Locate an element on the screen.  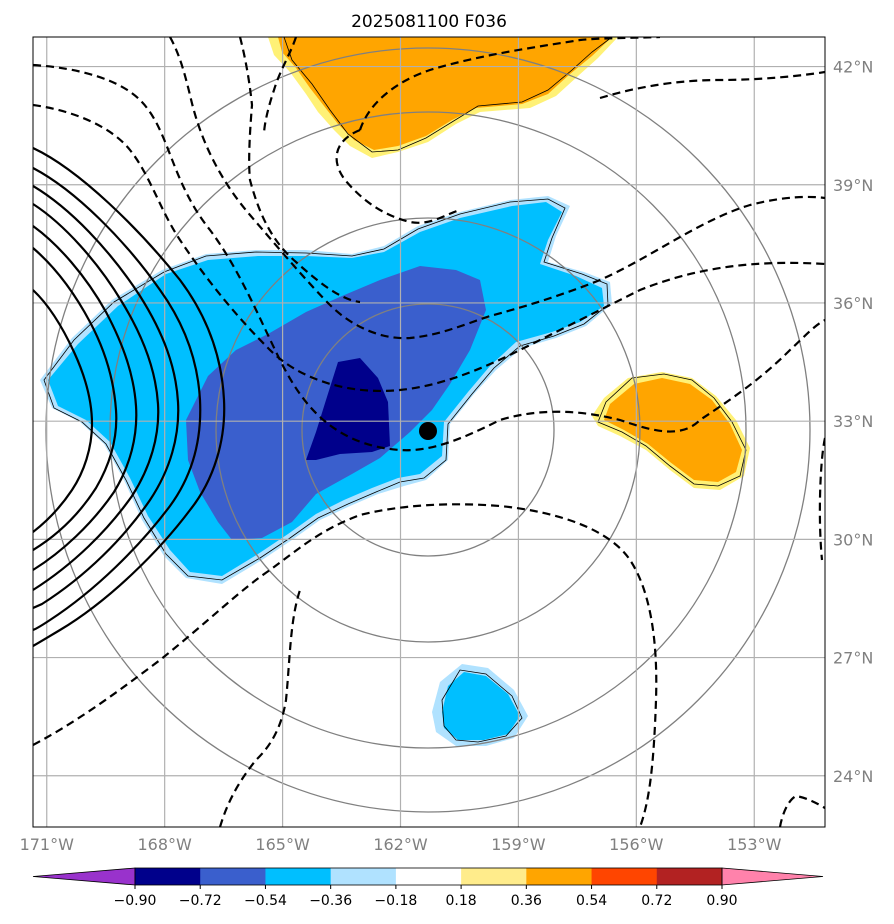
colorbar-extend-min is located at coordinates (84, 876).